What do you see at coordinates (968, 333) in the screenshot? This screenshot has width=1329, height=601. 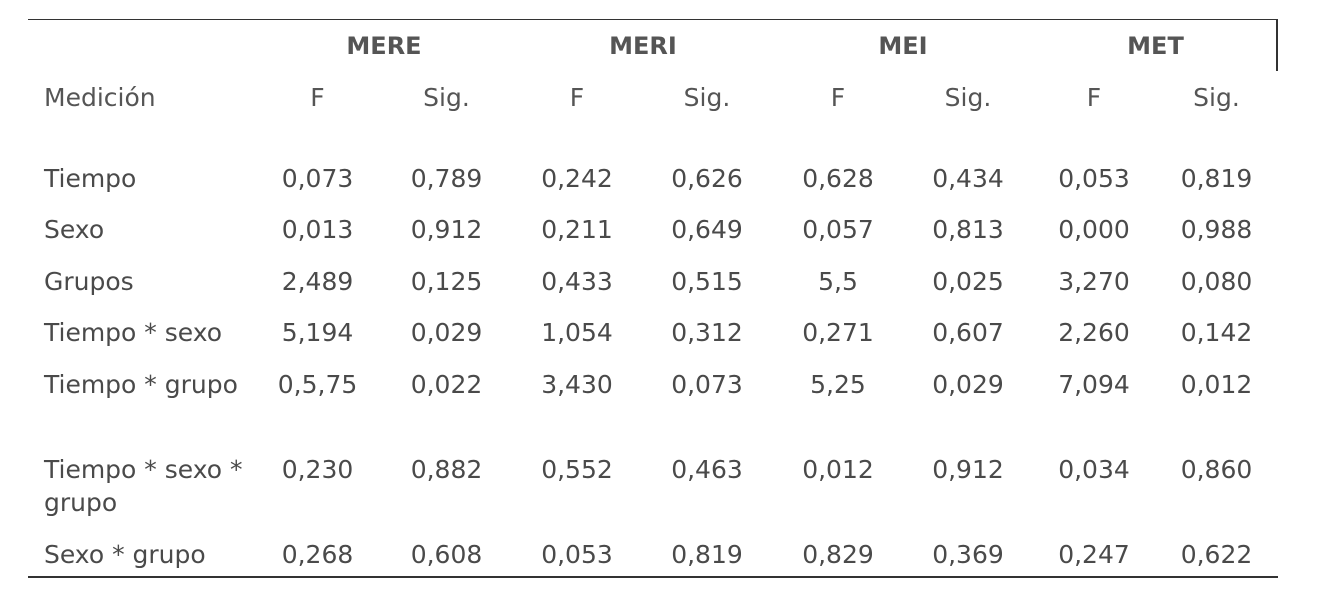 I see `table-cell: 0,607` at bounding box center [968, 333].